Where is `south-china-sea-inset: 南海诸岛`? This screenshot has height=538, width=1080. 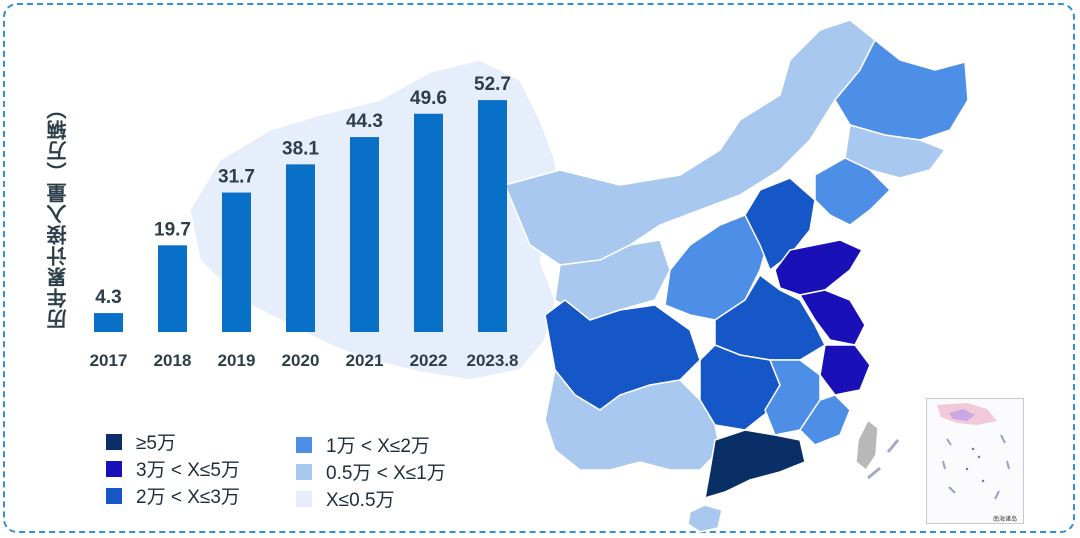 south-china-sea-inset: 南海诸岛 is located at coordinates (975, 461).